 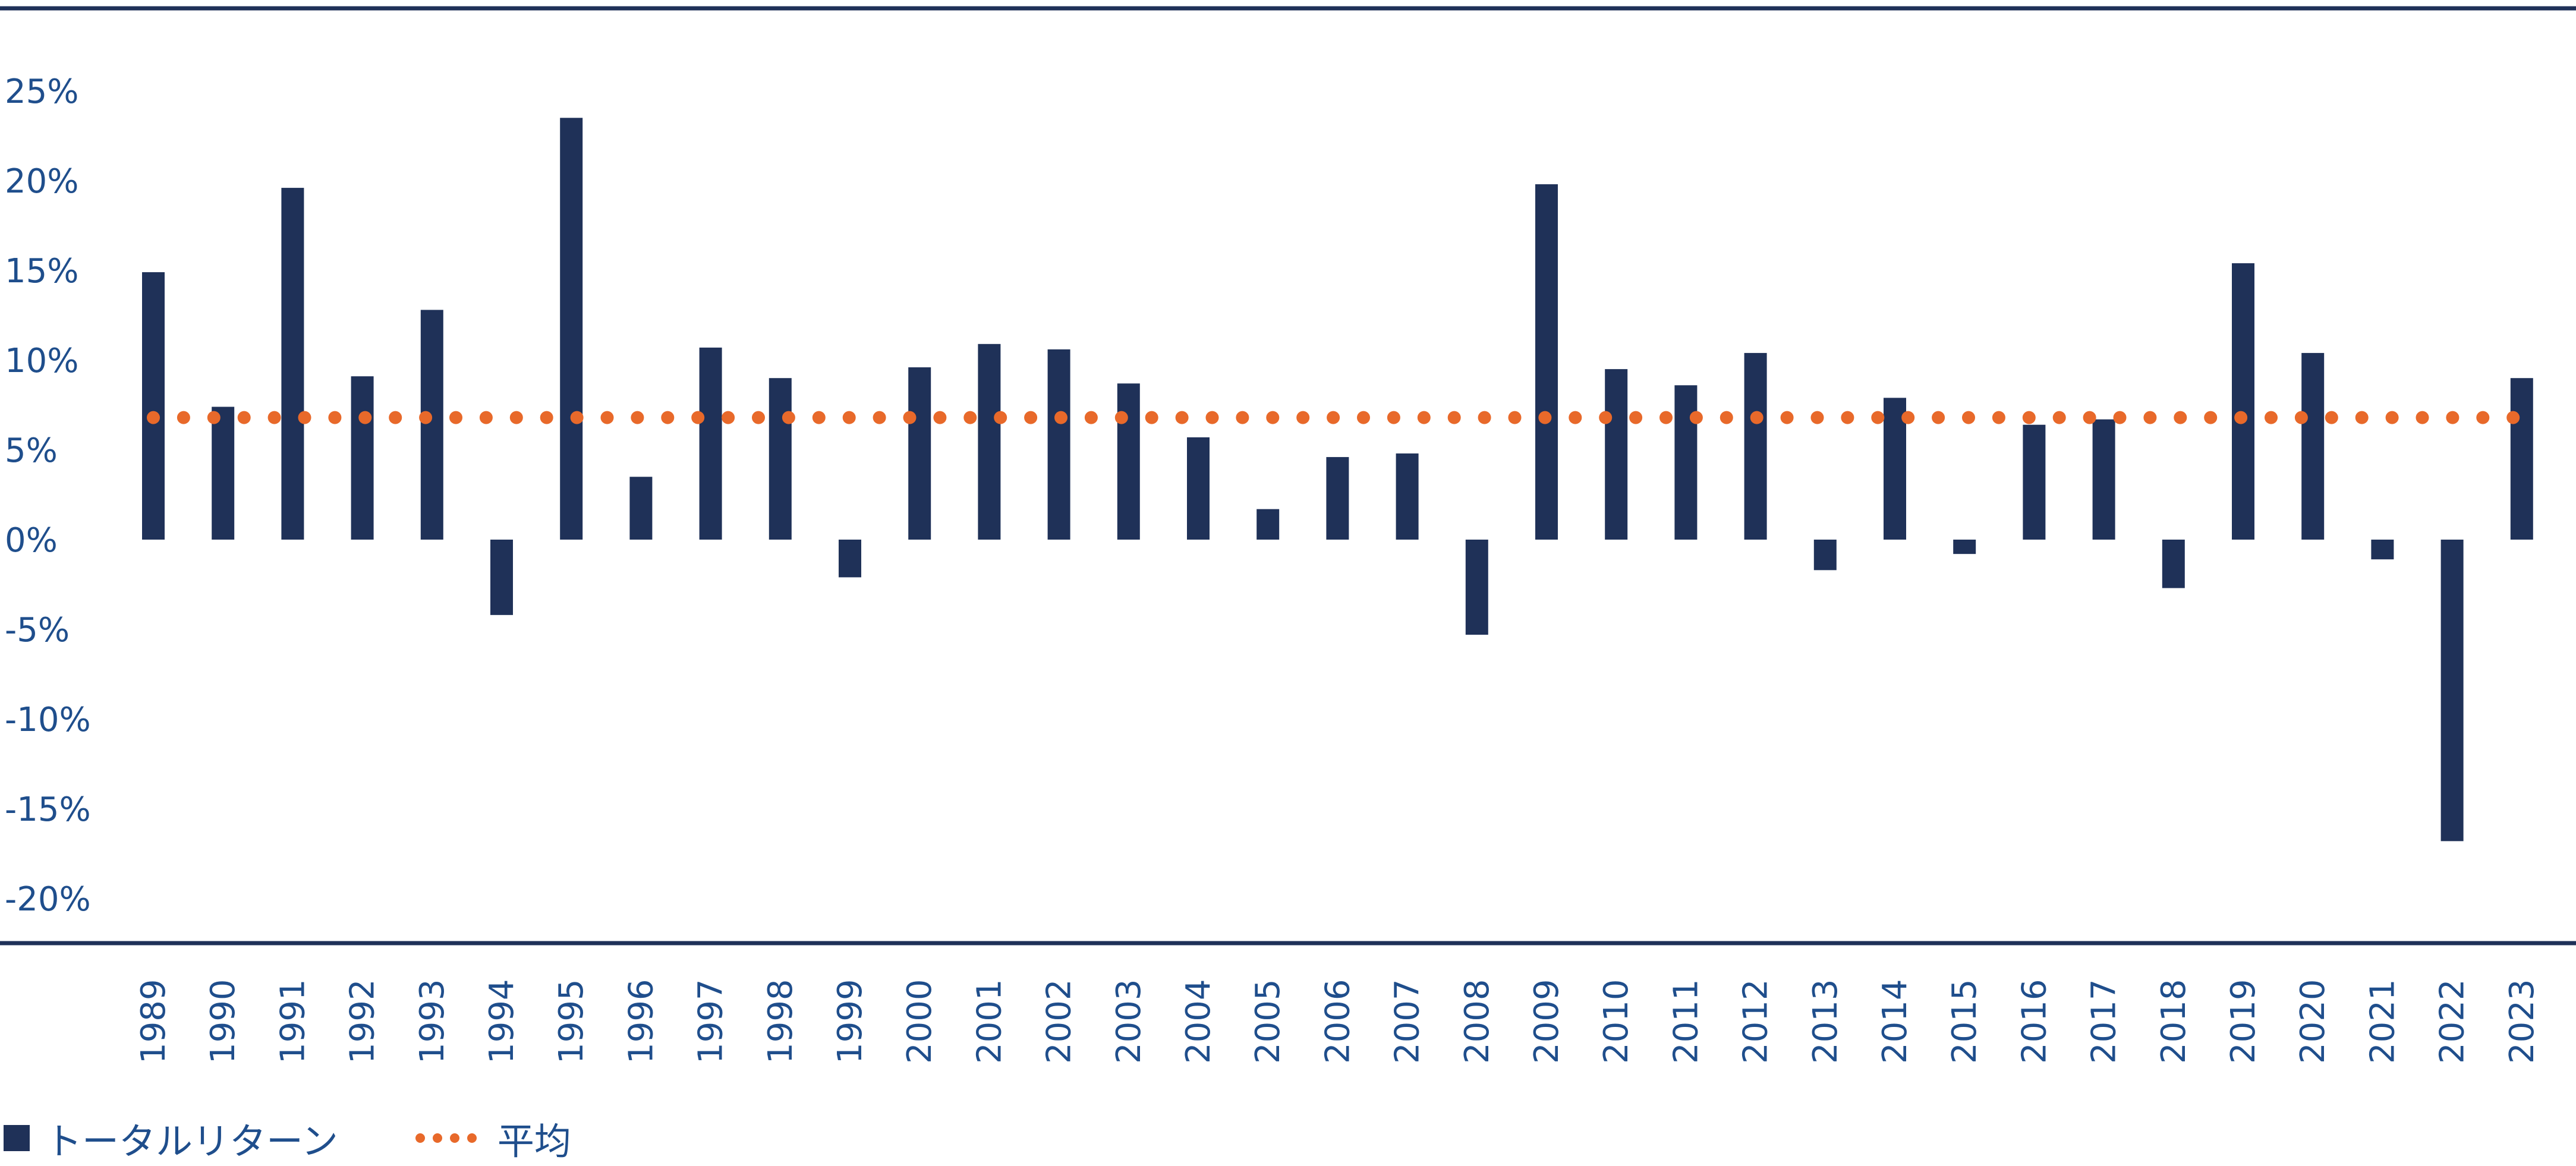 I want to click on y-tick-label: -15%, so click(x=48, y=809).